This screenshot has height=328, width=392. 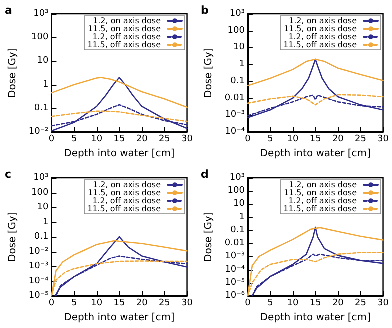 I want to click on chart-title: c, so click(x=8, y=174).